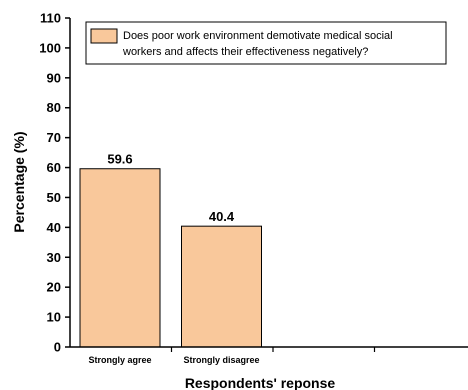  I want to click on y-axis-ticks: 0 10 20 30 40 50 60 70 80 90 100 110, so click(54, 183).